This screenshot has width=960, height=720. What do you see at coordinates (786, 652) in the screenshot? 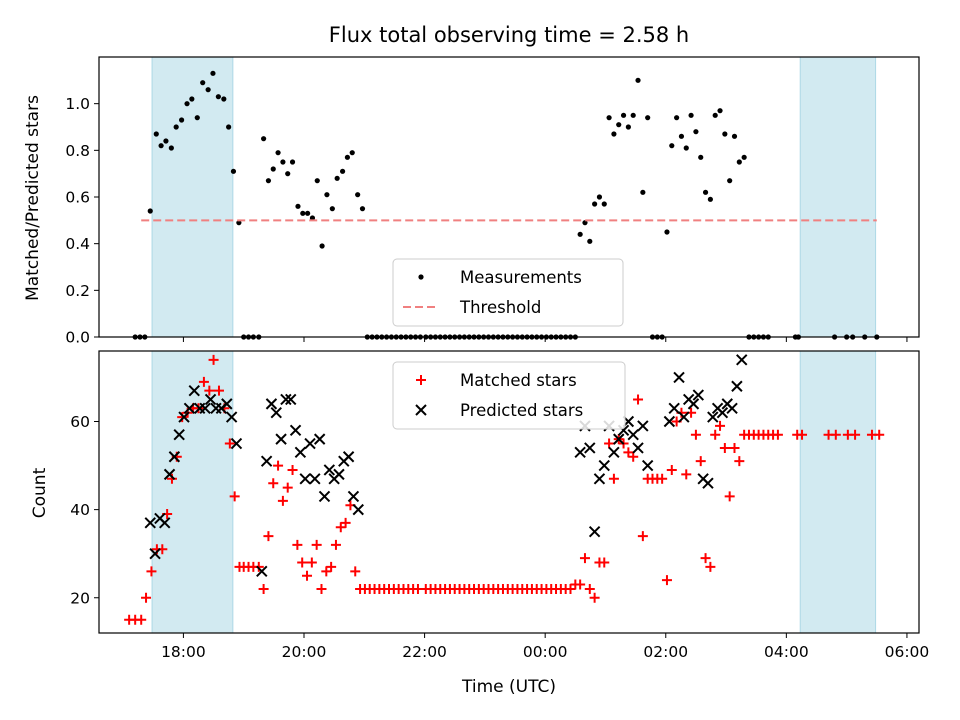
I see `x-tick-label: 04:00` at bounding box center [786, 652].